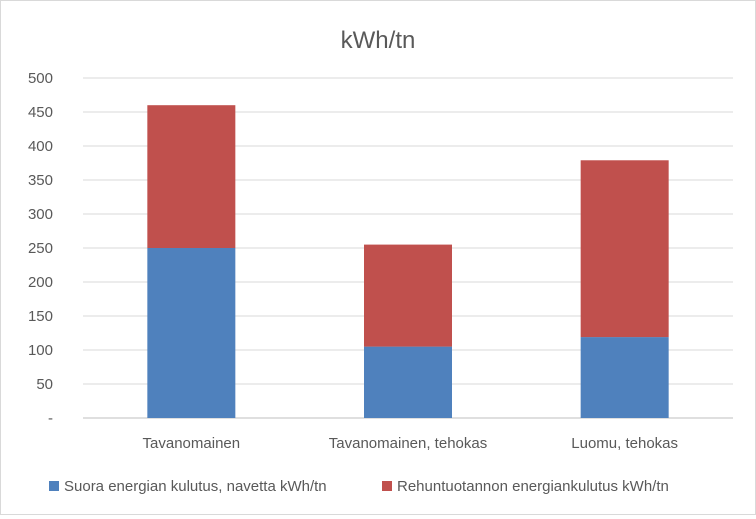 The image size is (756, 519). What do you see at coordinates (378, 40) in the screenshot?
I see `chart-title: kWh/tn` at bounding box center [378, 40].